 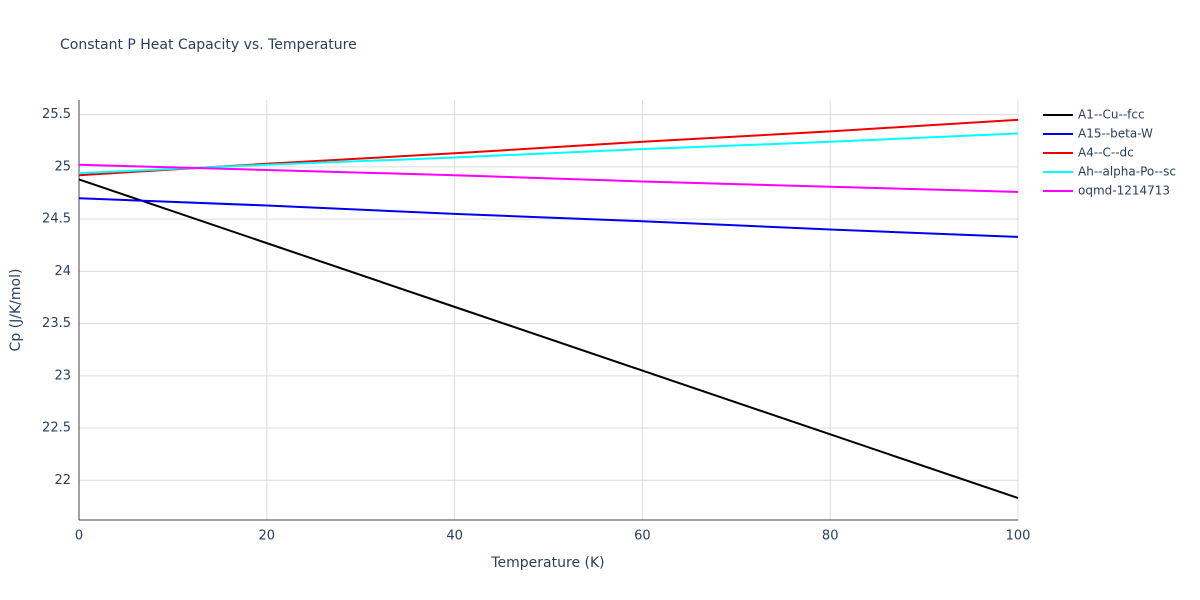 I want to click on legend-label: A1--Cu--fcc, so click(x=1111, y=115).